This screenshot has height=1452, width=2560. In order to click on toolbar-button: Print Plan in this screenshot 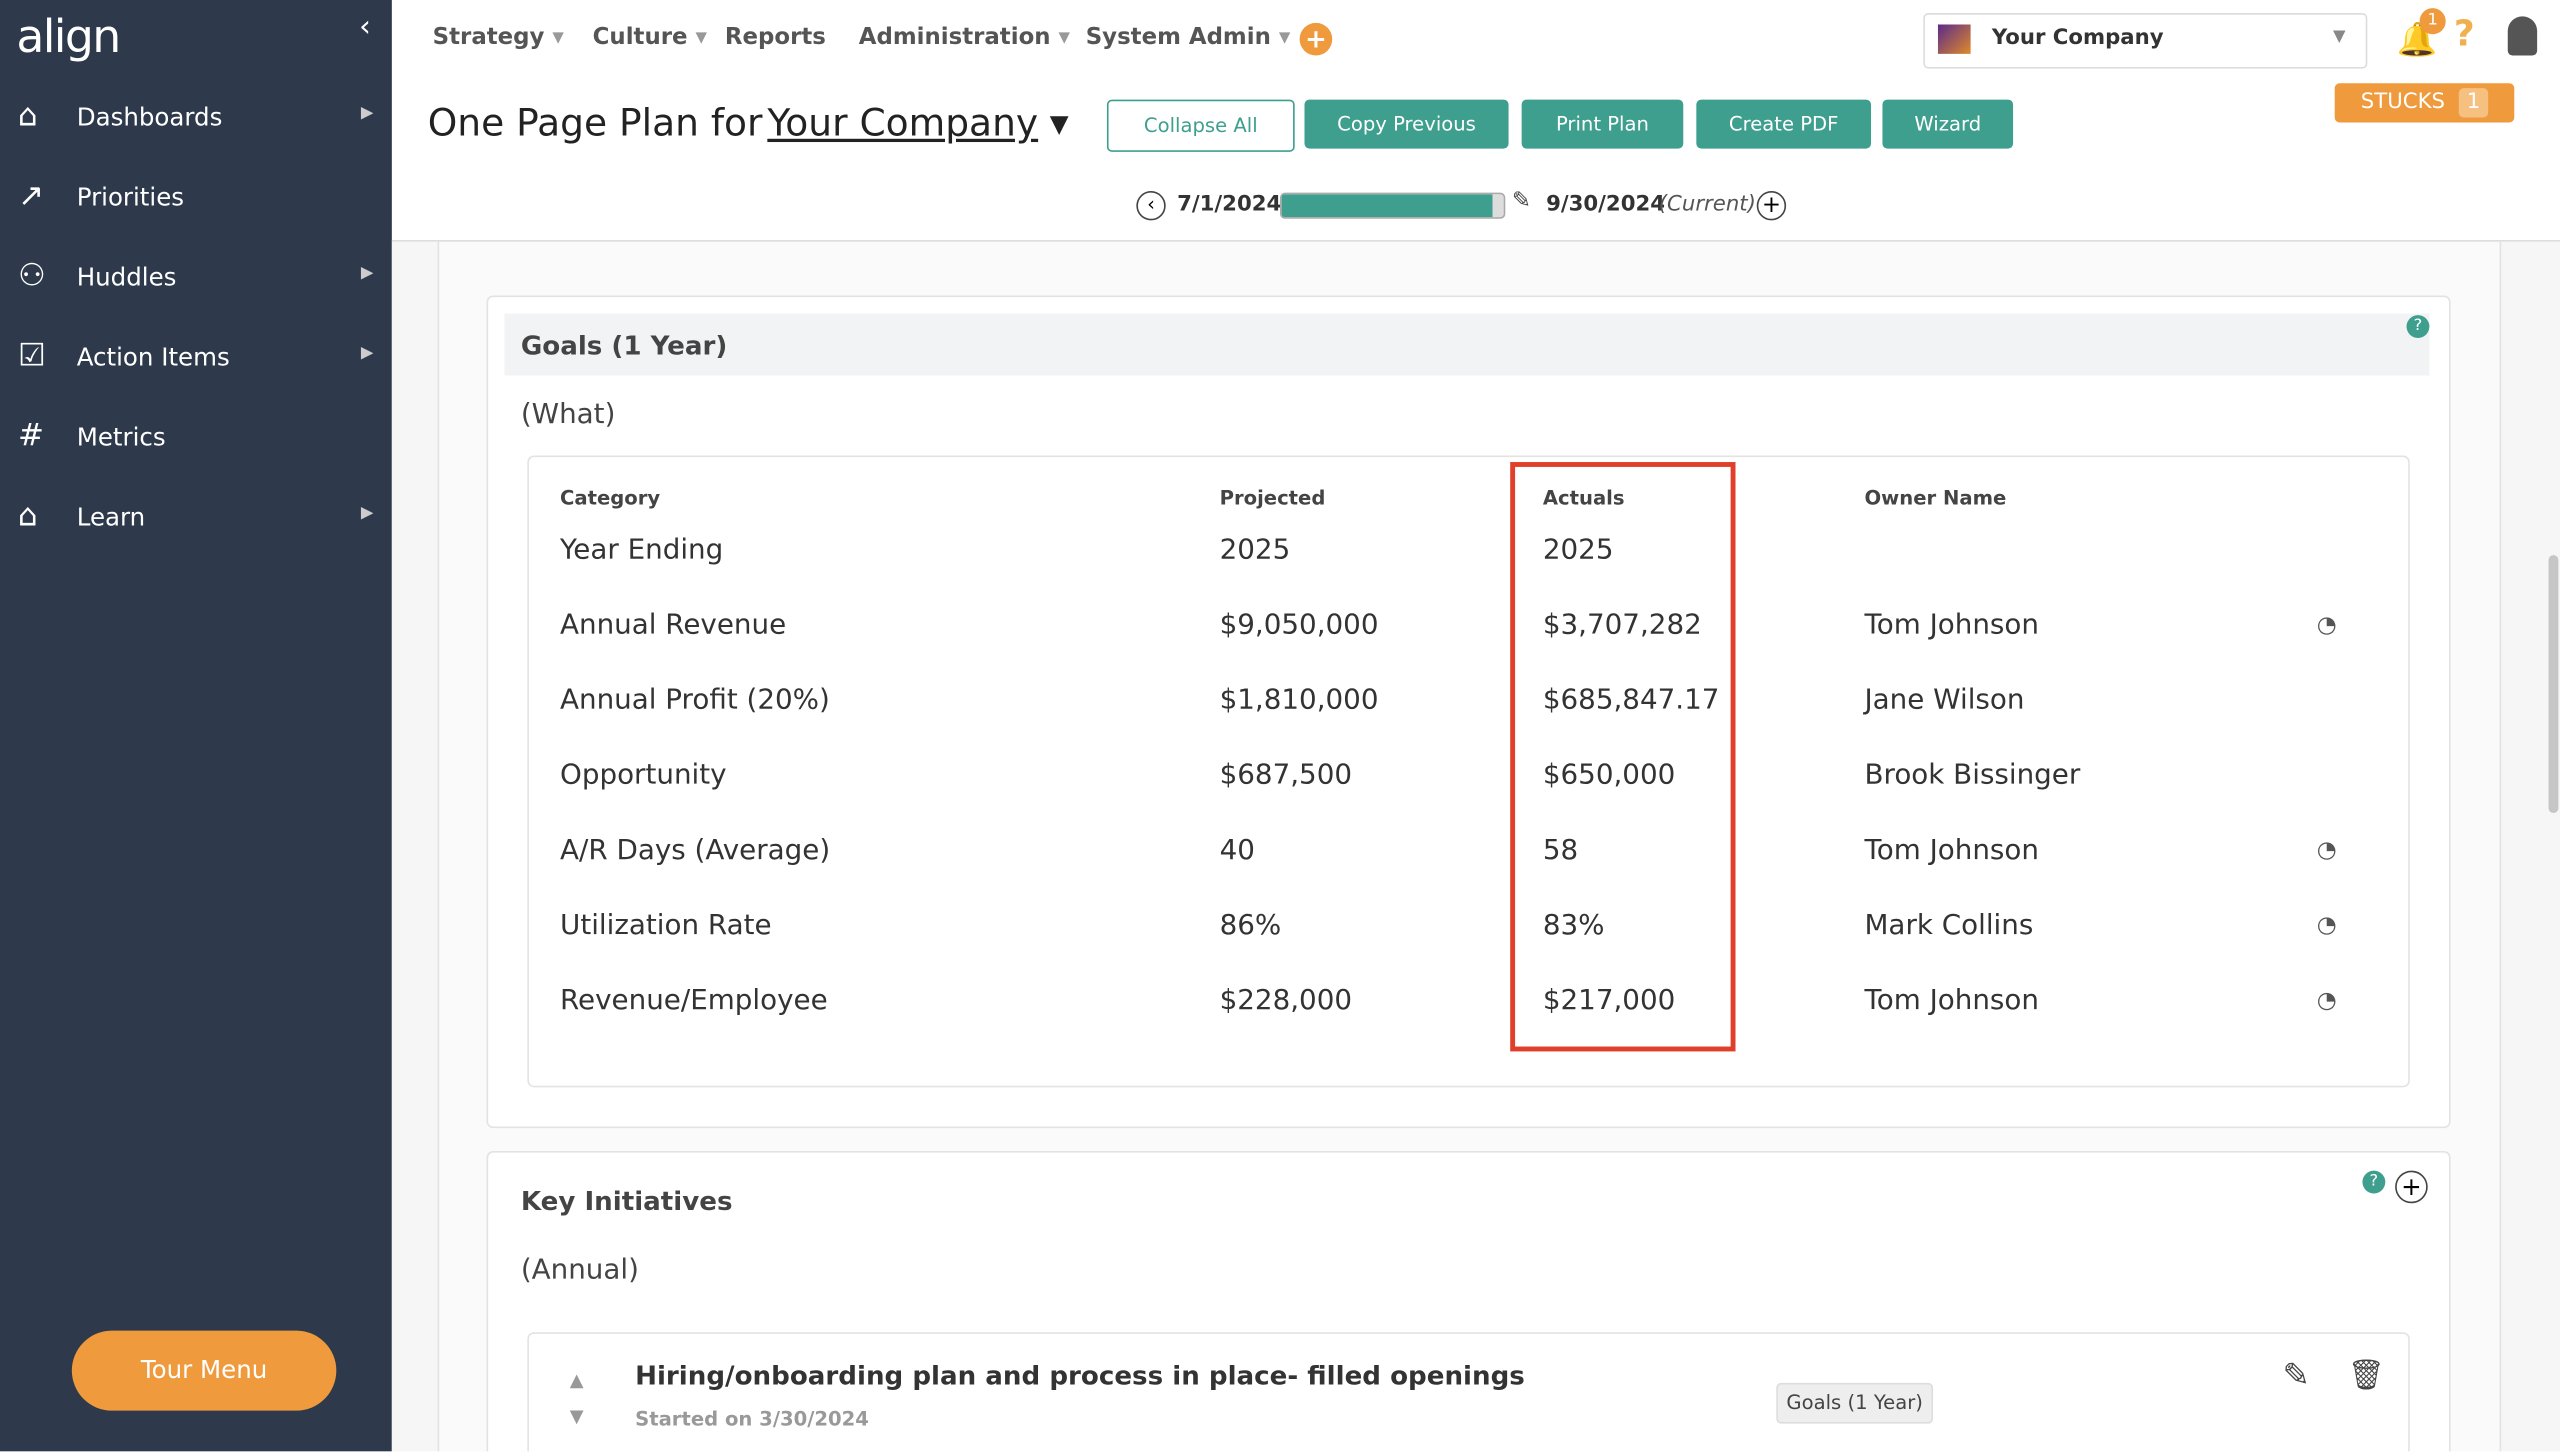, I will do `click(1602, 124)`.